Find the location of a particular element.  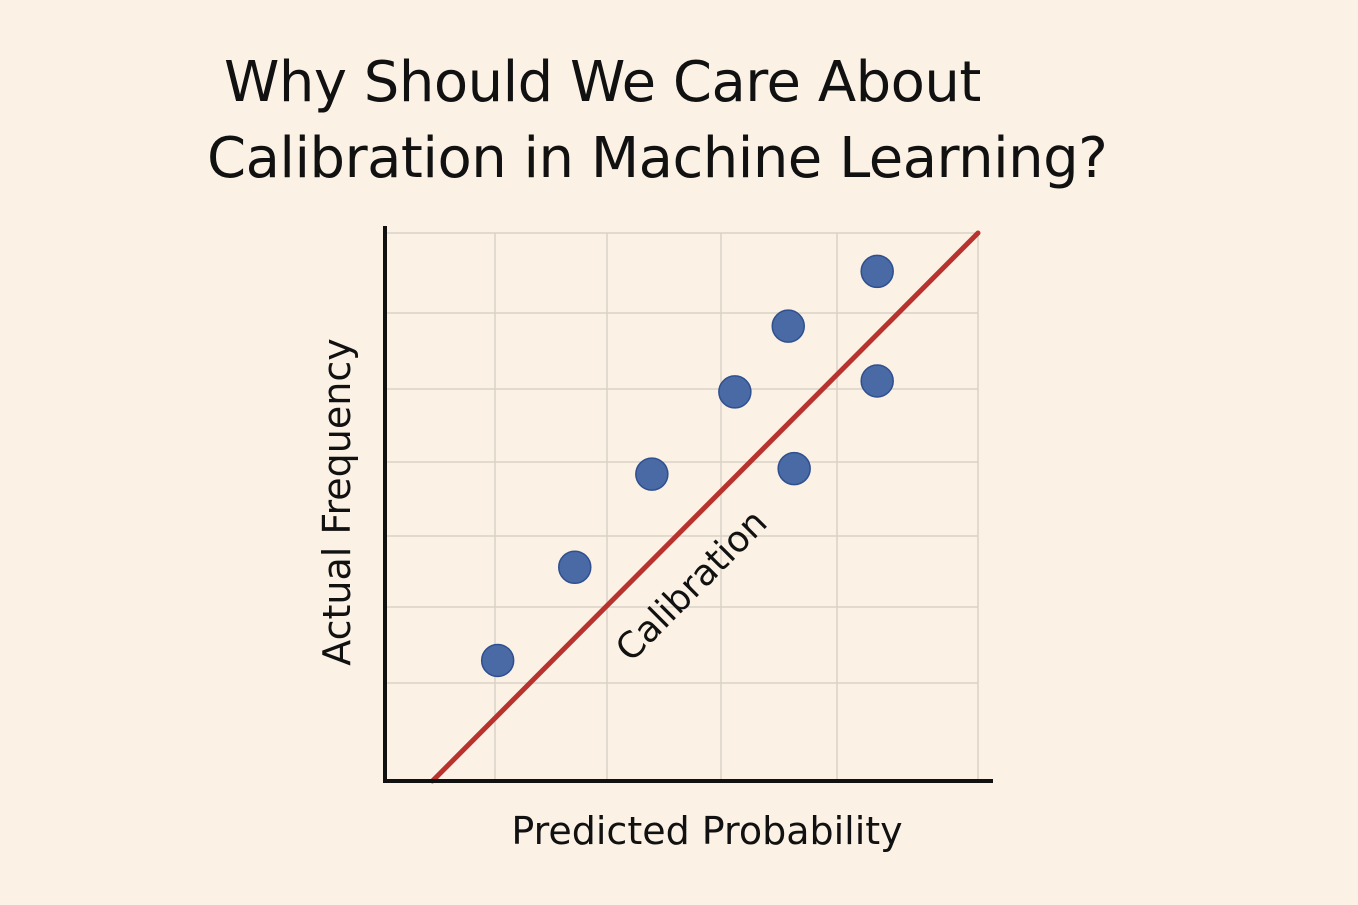

data-points is located at coordinates (687, 466).